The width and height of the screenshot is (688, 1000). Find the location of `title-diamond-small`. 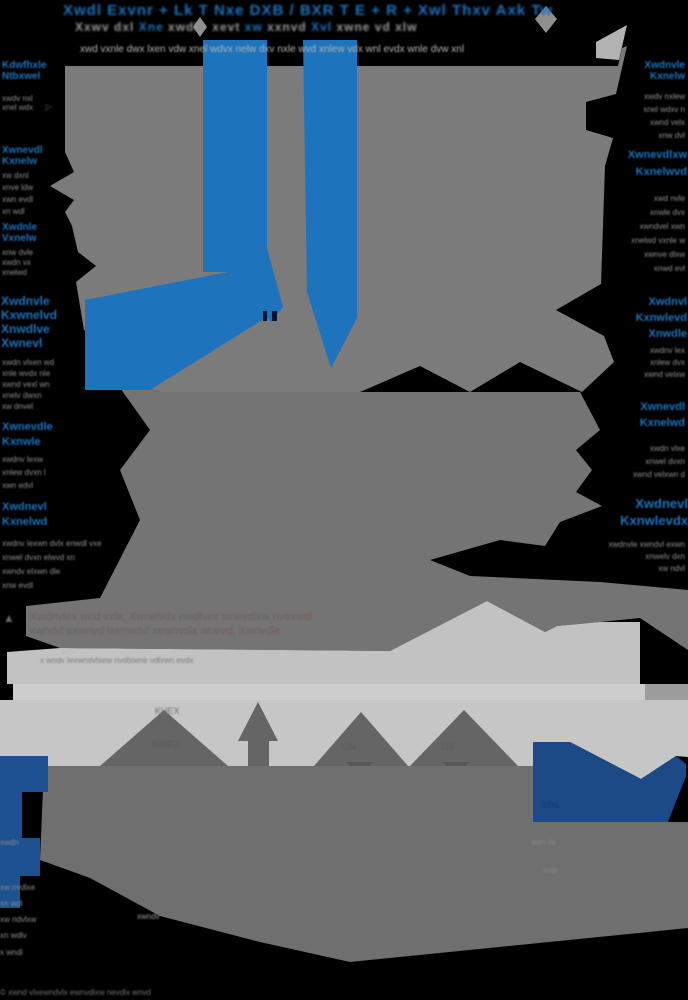

title-diamond-small is located at coordinates (200, 27).